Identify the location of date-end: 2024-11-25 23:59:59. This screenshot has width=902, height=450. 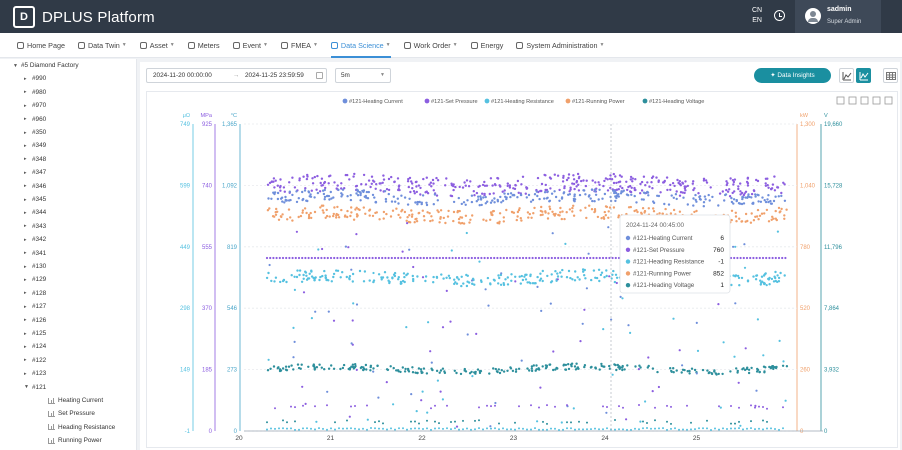
(274, 75).